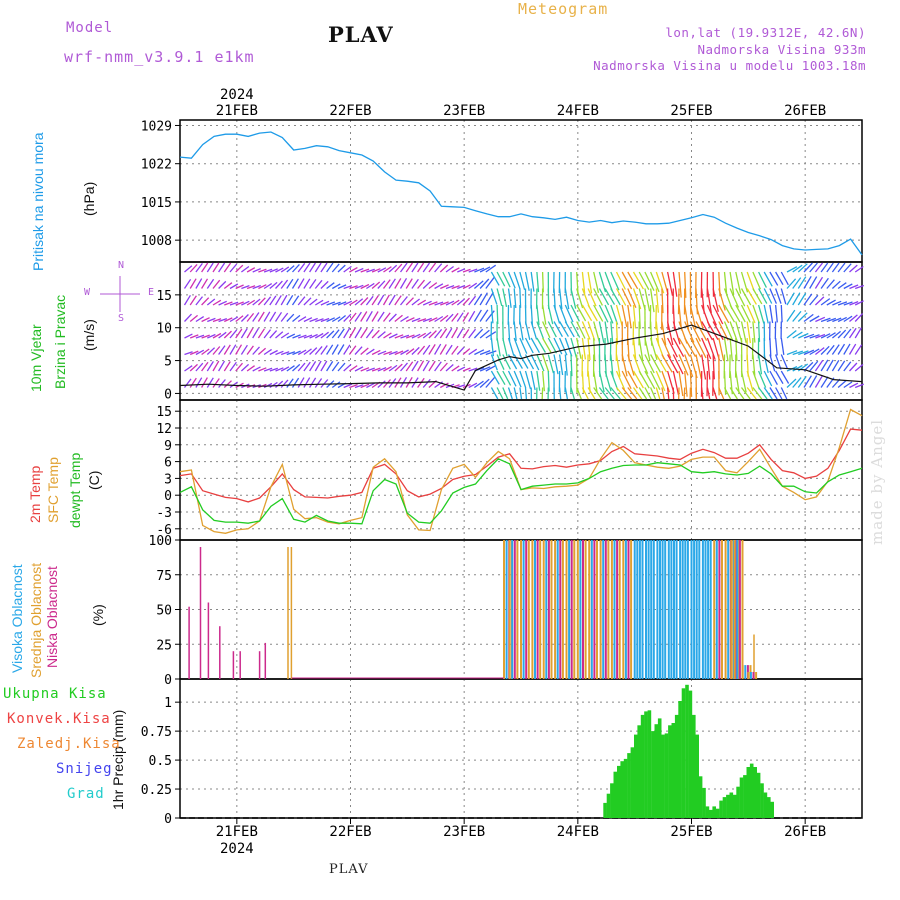 This screenshot has height=900, width=900. Describe the element at coordinates (464, 832) in the screenshot. I see `date-label-bottom: 23FEB` at that location.